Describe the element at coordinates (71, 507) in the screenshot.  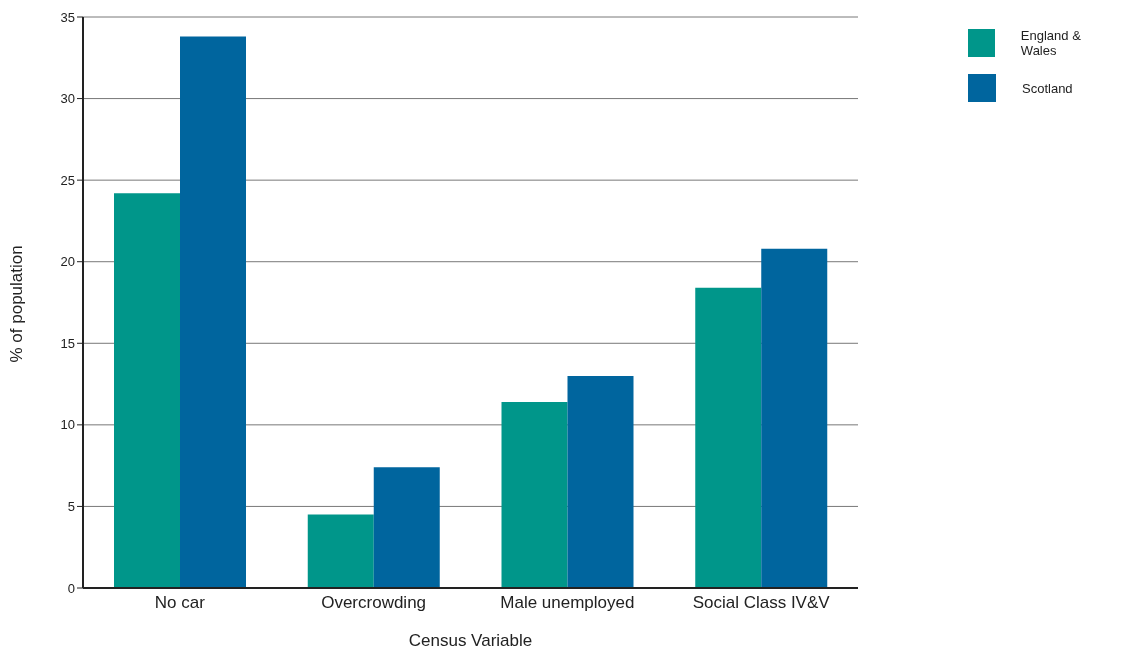
I see `y-tick-label: 5` at that location.